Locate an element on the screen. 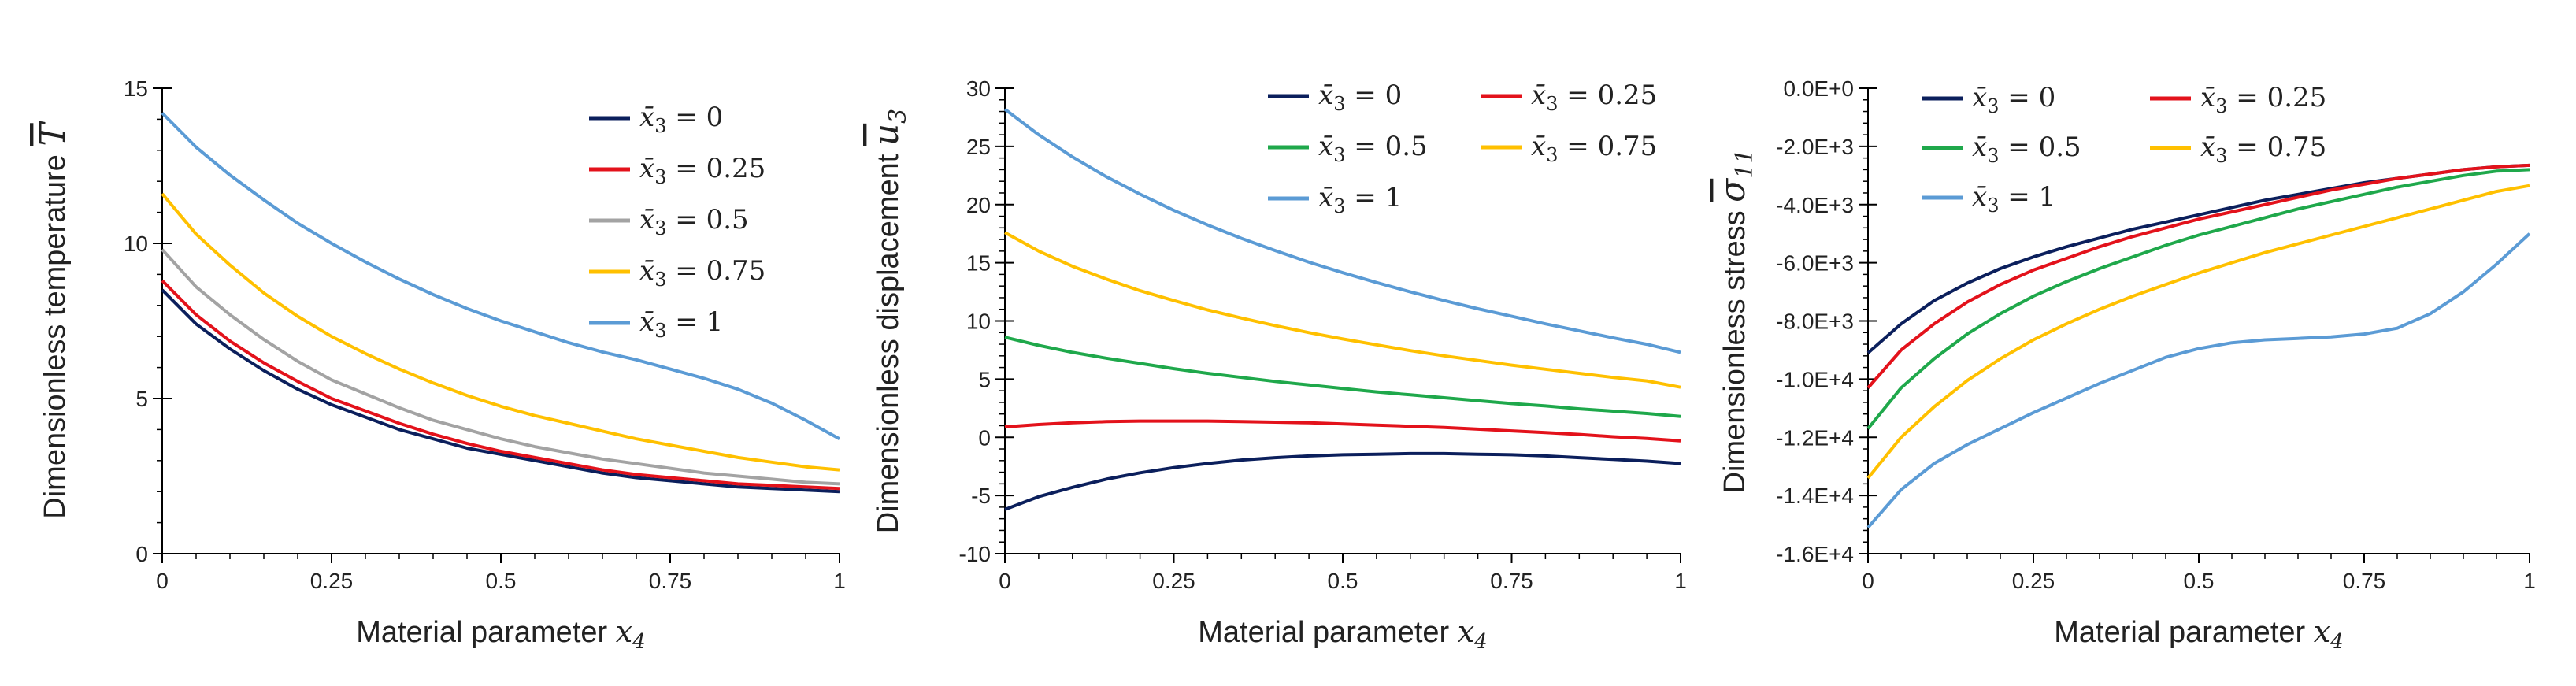 Image resolution: width=2576 pixels, height=686 pixels. y-tick-label: -4.0E+3 is located at coordinates (1815, 205).